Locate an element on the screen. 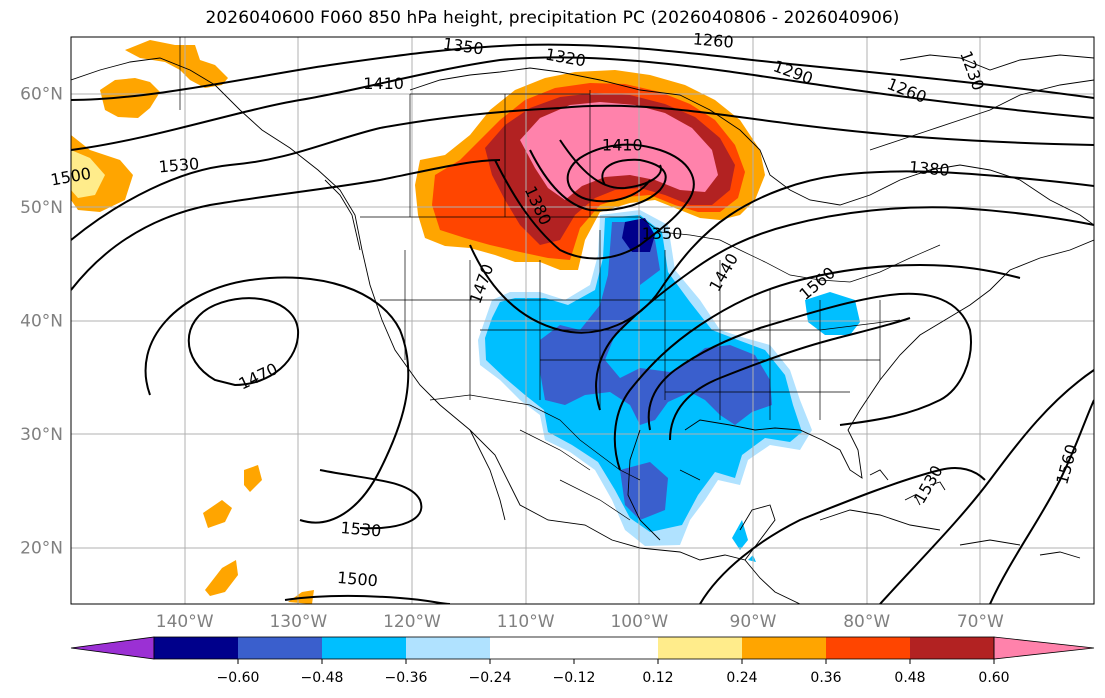 The image size is (1105, 698). latitude-labels: 60°N 50°N 40°N 30°N 20°N is located at coordinates (41, 322).